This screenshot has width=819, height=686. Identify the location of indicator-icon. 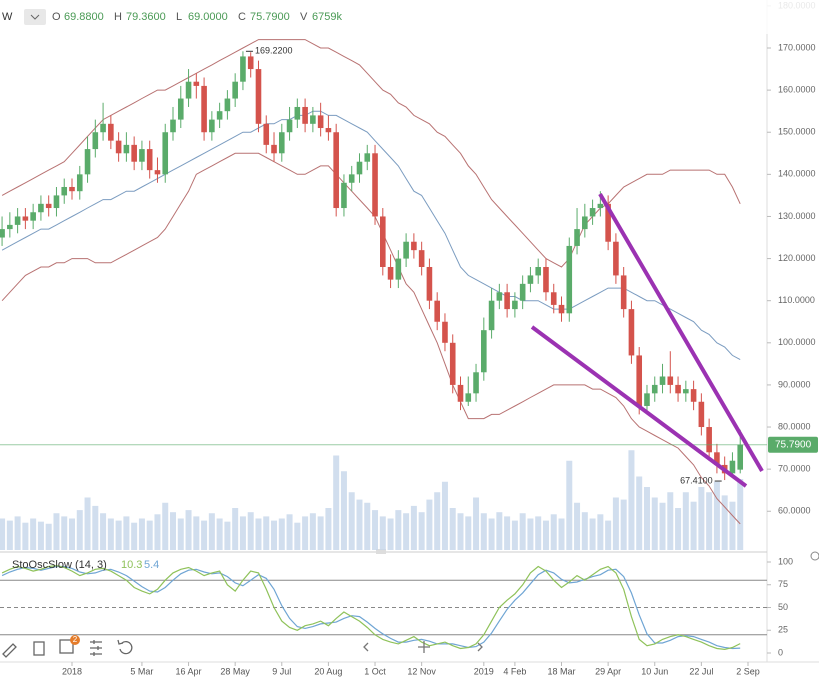
(66, 646).